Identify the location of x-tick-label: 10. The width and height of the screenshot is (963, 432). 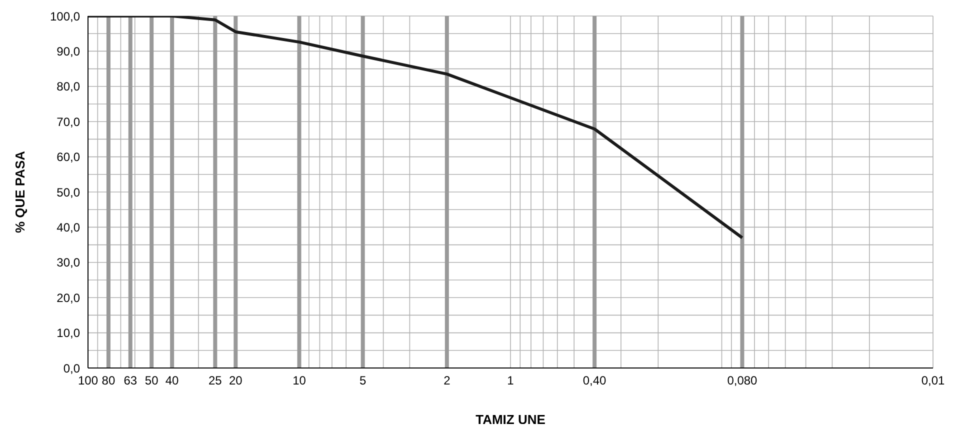
(299, 381).